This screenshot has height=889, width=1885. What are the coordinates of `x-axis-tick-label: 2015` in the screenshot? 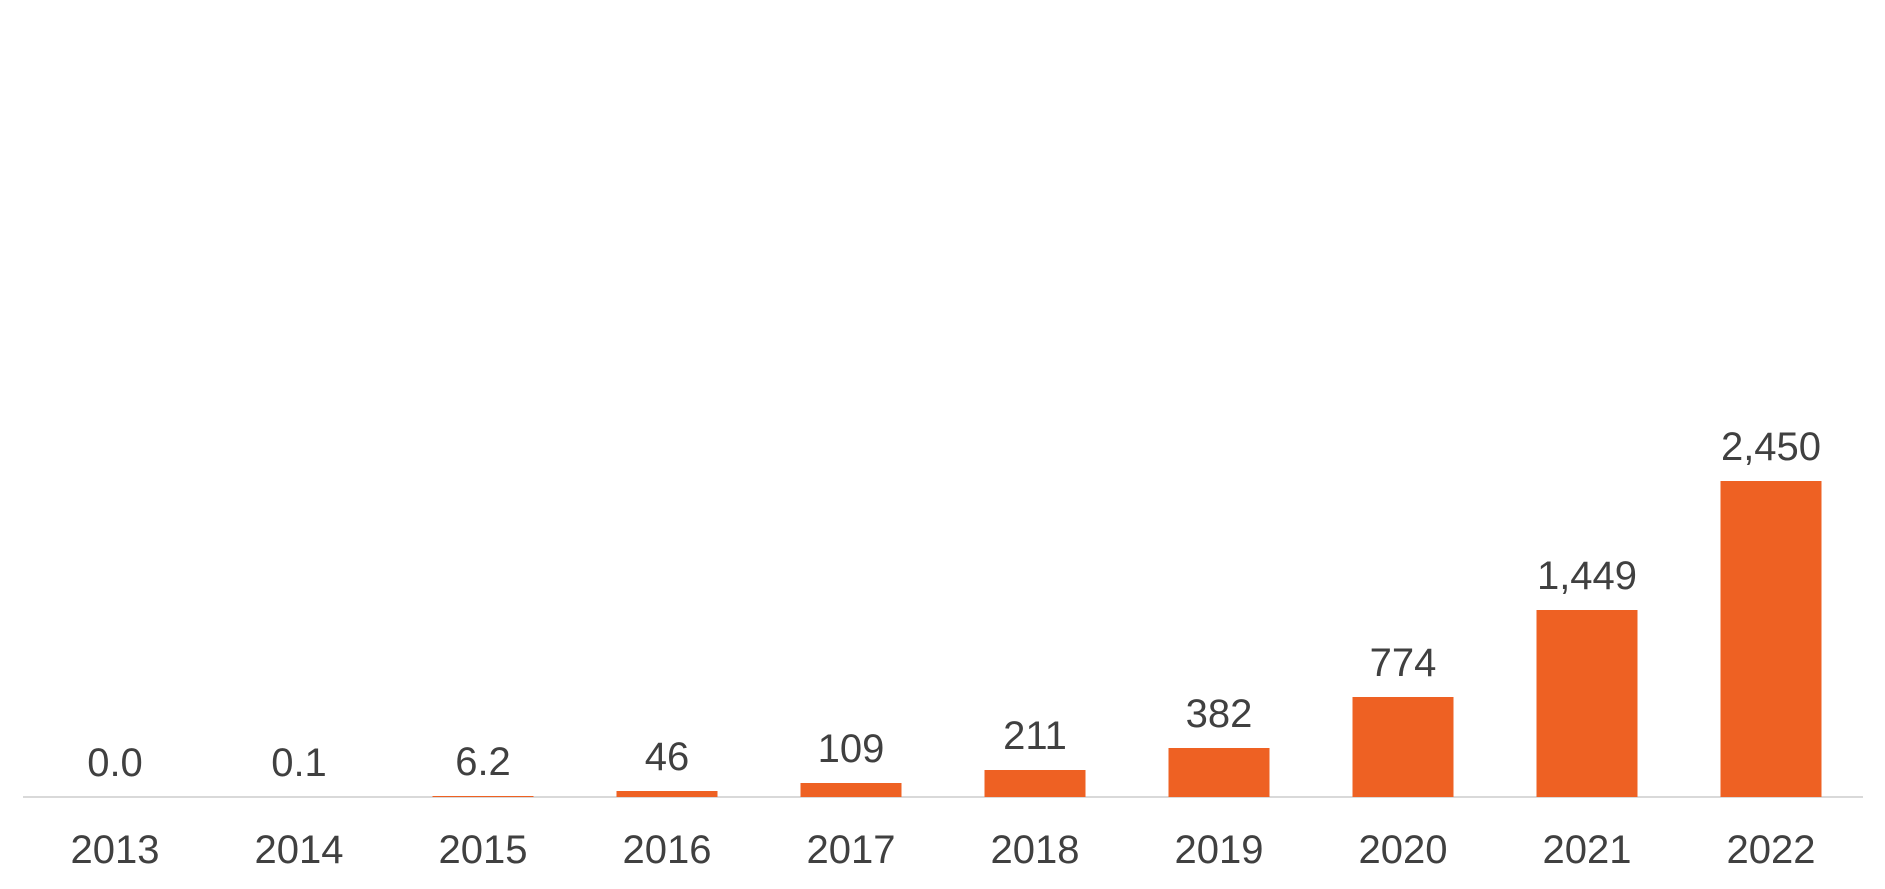 It's located at (483, 850).